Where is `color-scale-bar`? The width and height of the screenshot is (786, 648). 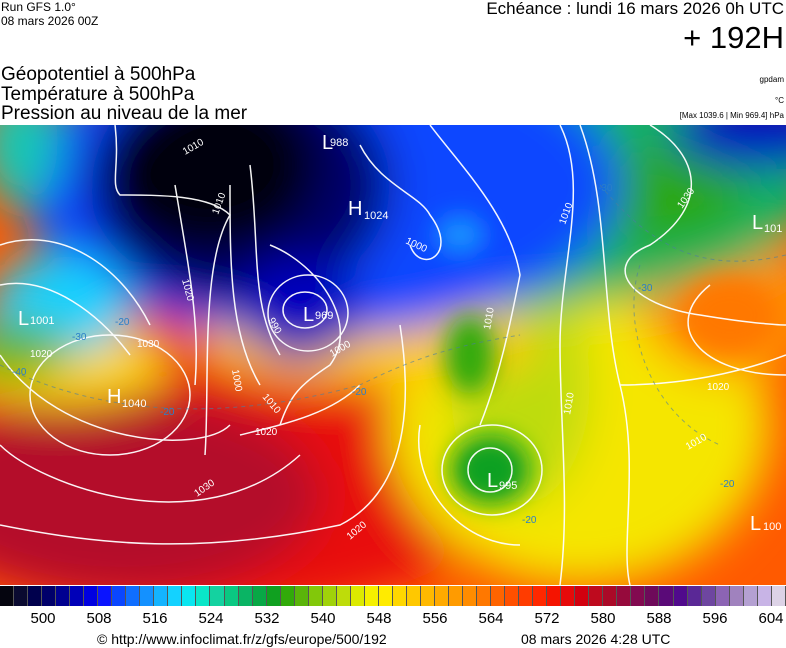
color-scale-bar is located at coordinates (393, 596).